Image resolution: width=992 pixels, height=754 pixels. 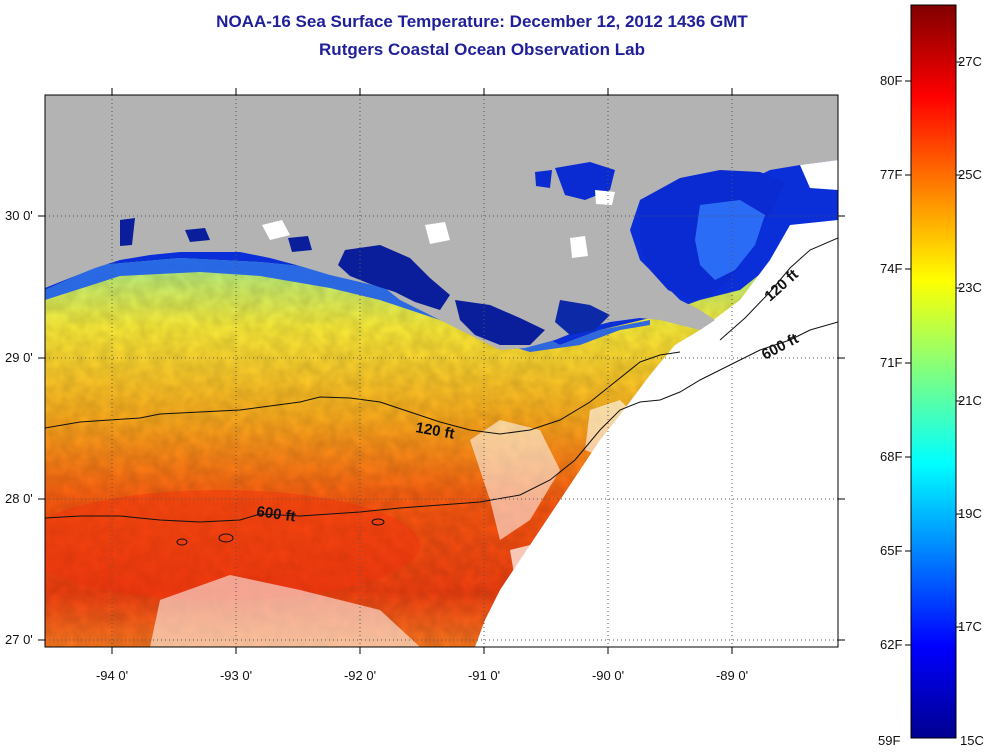 I want to click on colorbar-f-label: 68F, so click(x=891, y=456).